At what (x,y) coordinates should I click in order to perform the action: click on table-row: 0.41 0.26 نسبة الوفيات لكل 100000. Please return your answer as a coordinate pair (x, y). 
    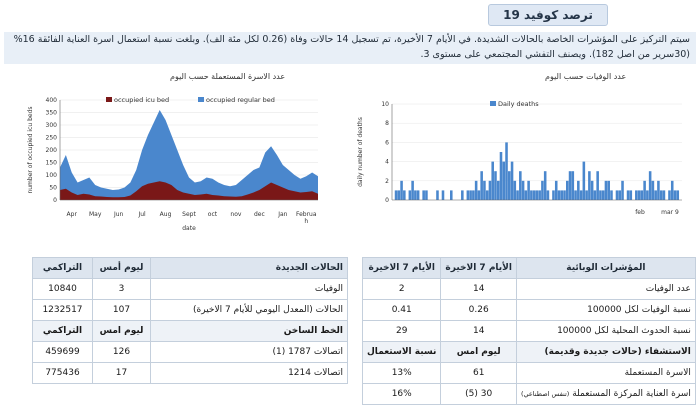
    Looking at the image, I should click on (528, 310).